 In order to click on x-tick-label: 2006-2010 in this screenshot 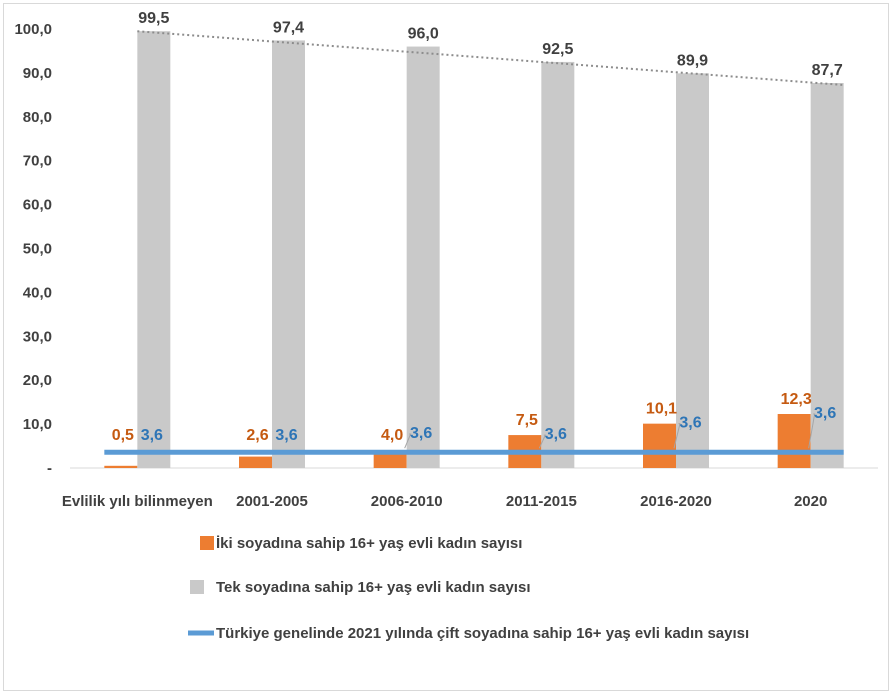, I will do `click(407, 501)`.